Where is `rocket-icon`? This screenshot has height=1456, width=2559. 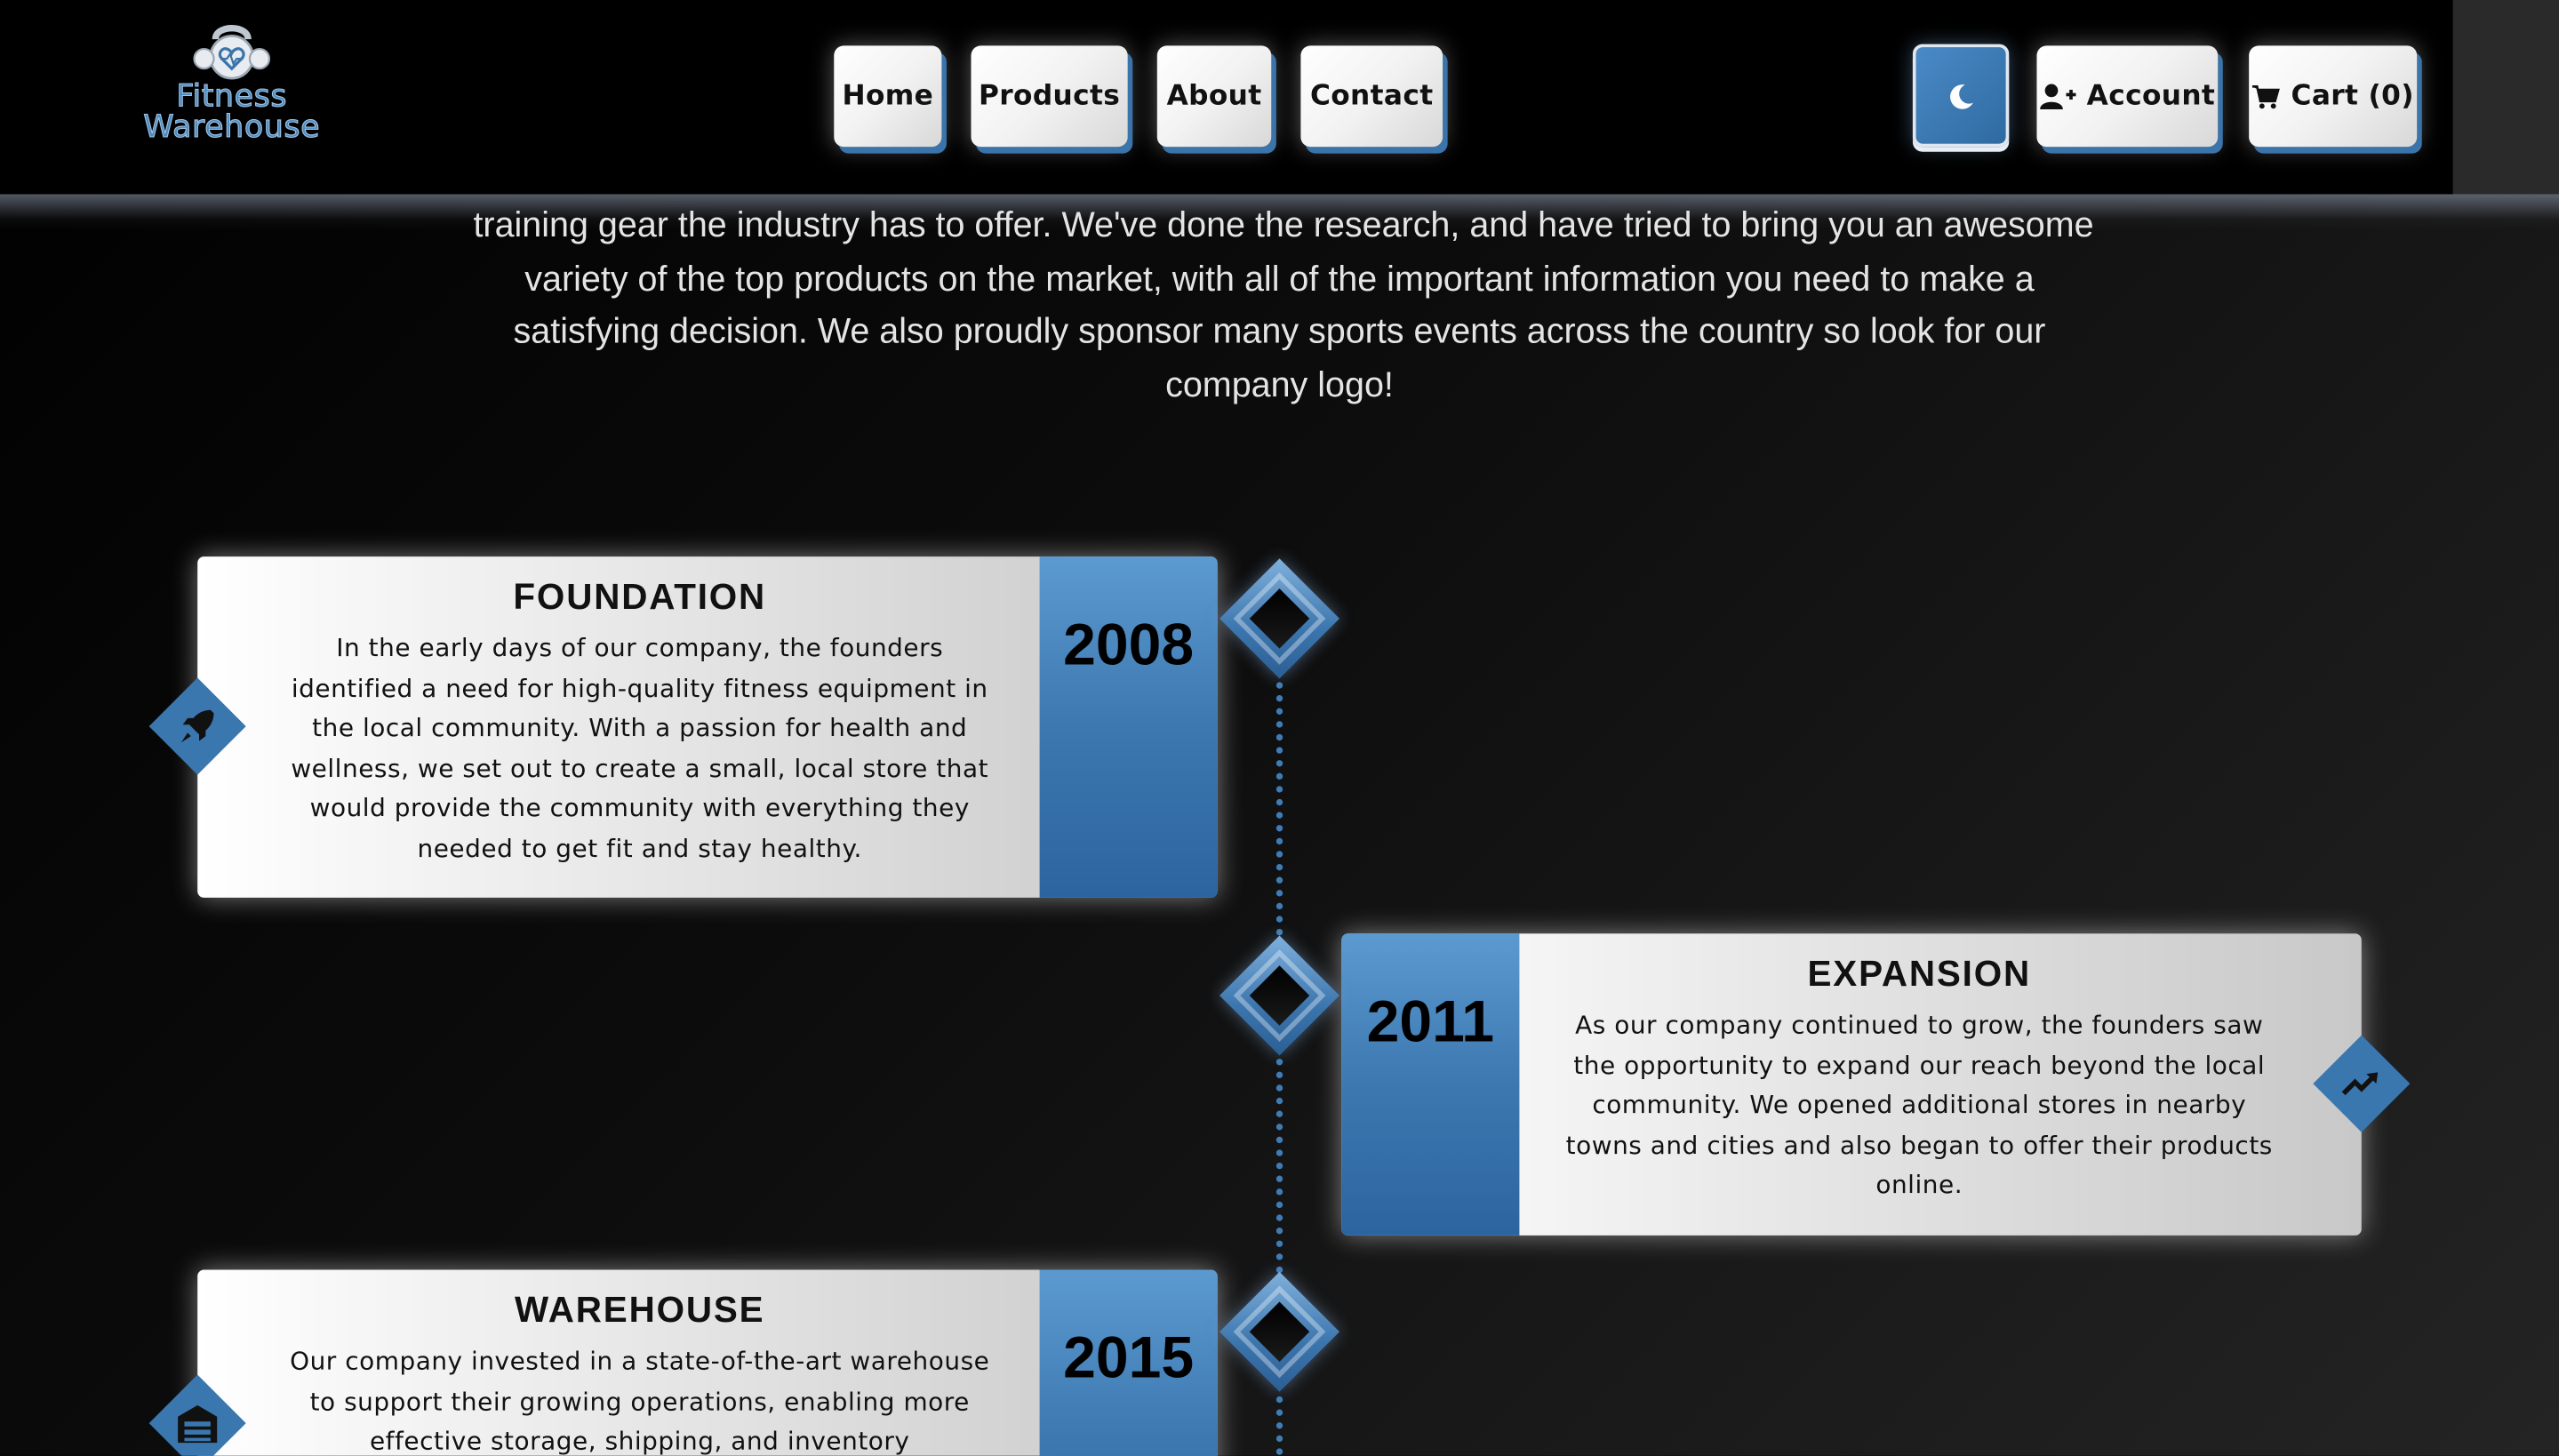 rocket-icon is located at coordinates (197, 726).